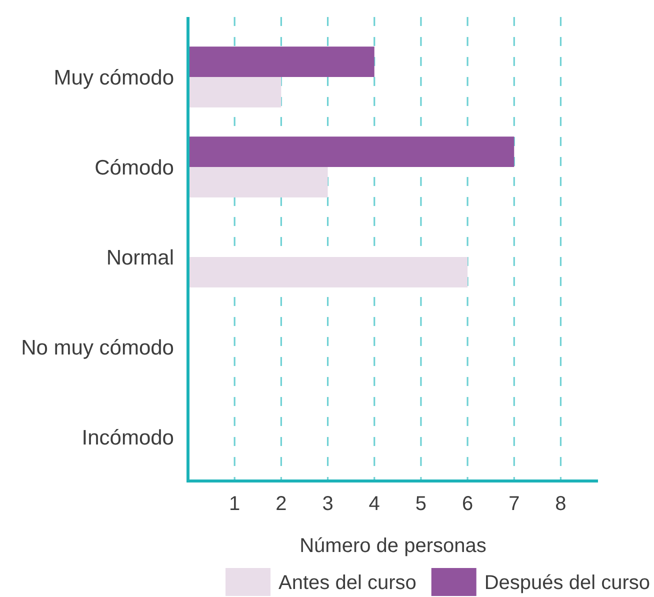  Describe the element at coordinates (560, 504) in the screenshot. I see `x-tick-label: 8` at that location.